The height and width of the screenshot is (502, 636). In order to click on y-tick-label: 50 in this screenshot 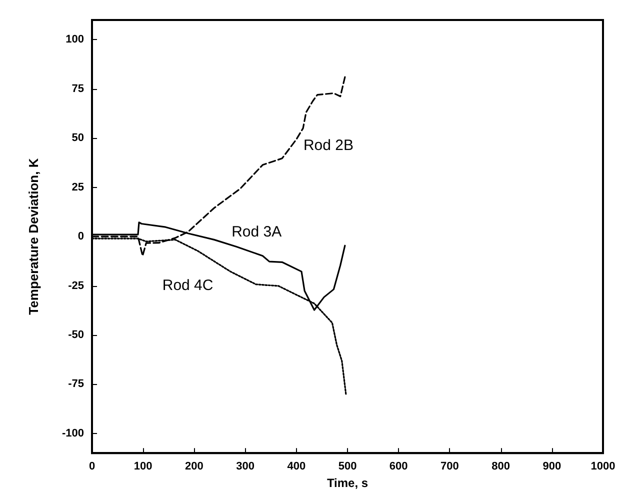, I will do `click(78, 138)`.